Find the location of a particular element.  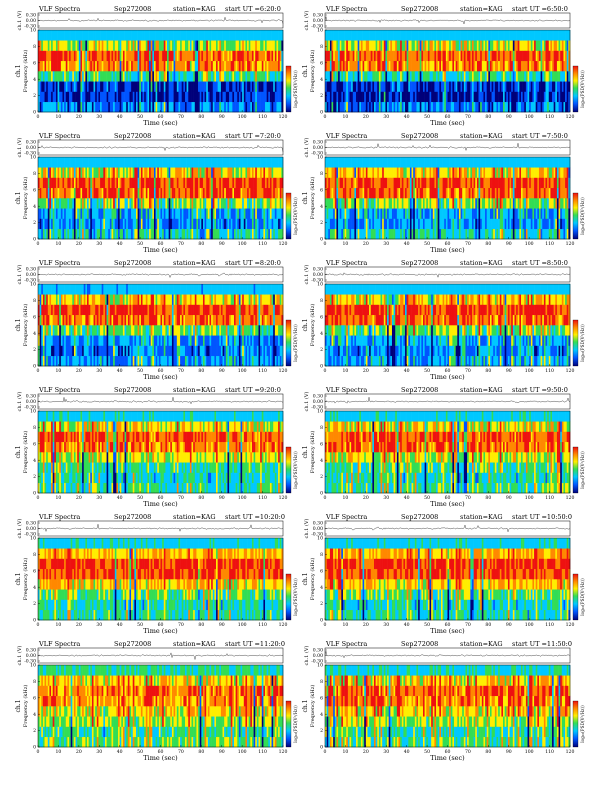

panel-start-ut: start UT =6:50:0 is located at coordinates (540, 9).